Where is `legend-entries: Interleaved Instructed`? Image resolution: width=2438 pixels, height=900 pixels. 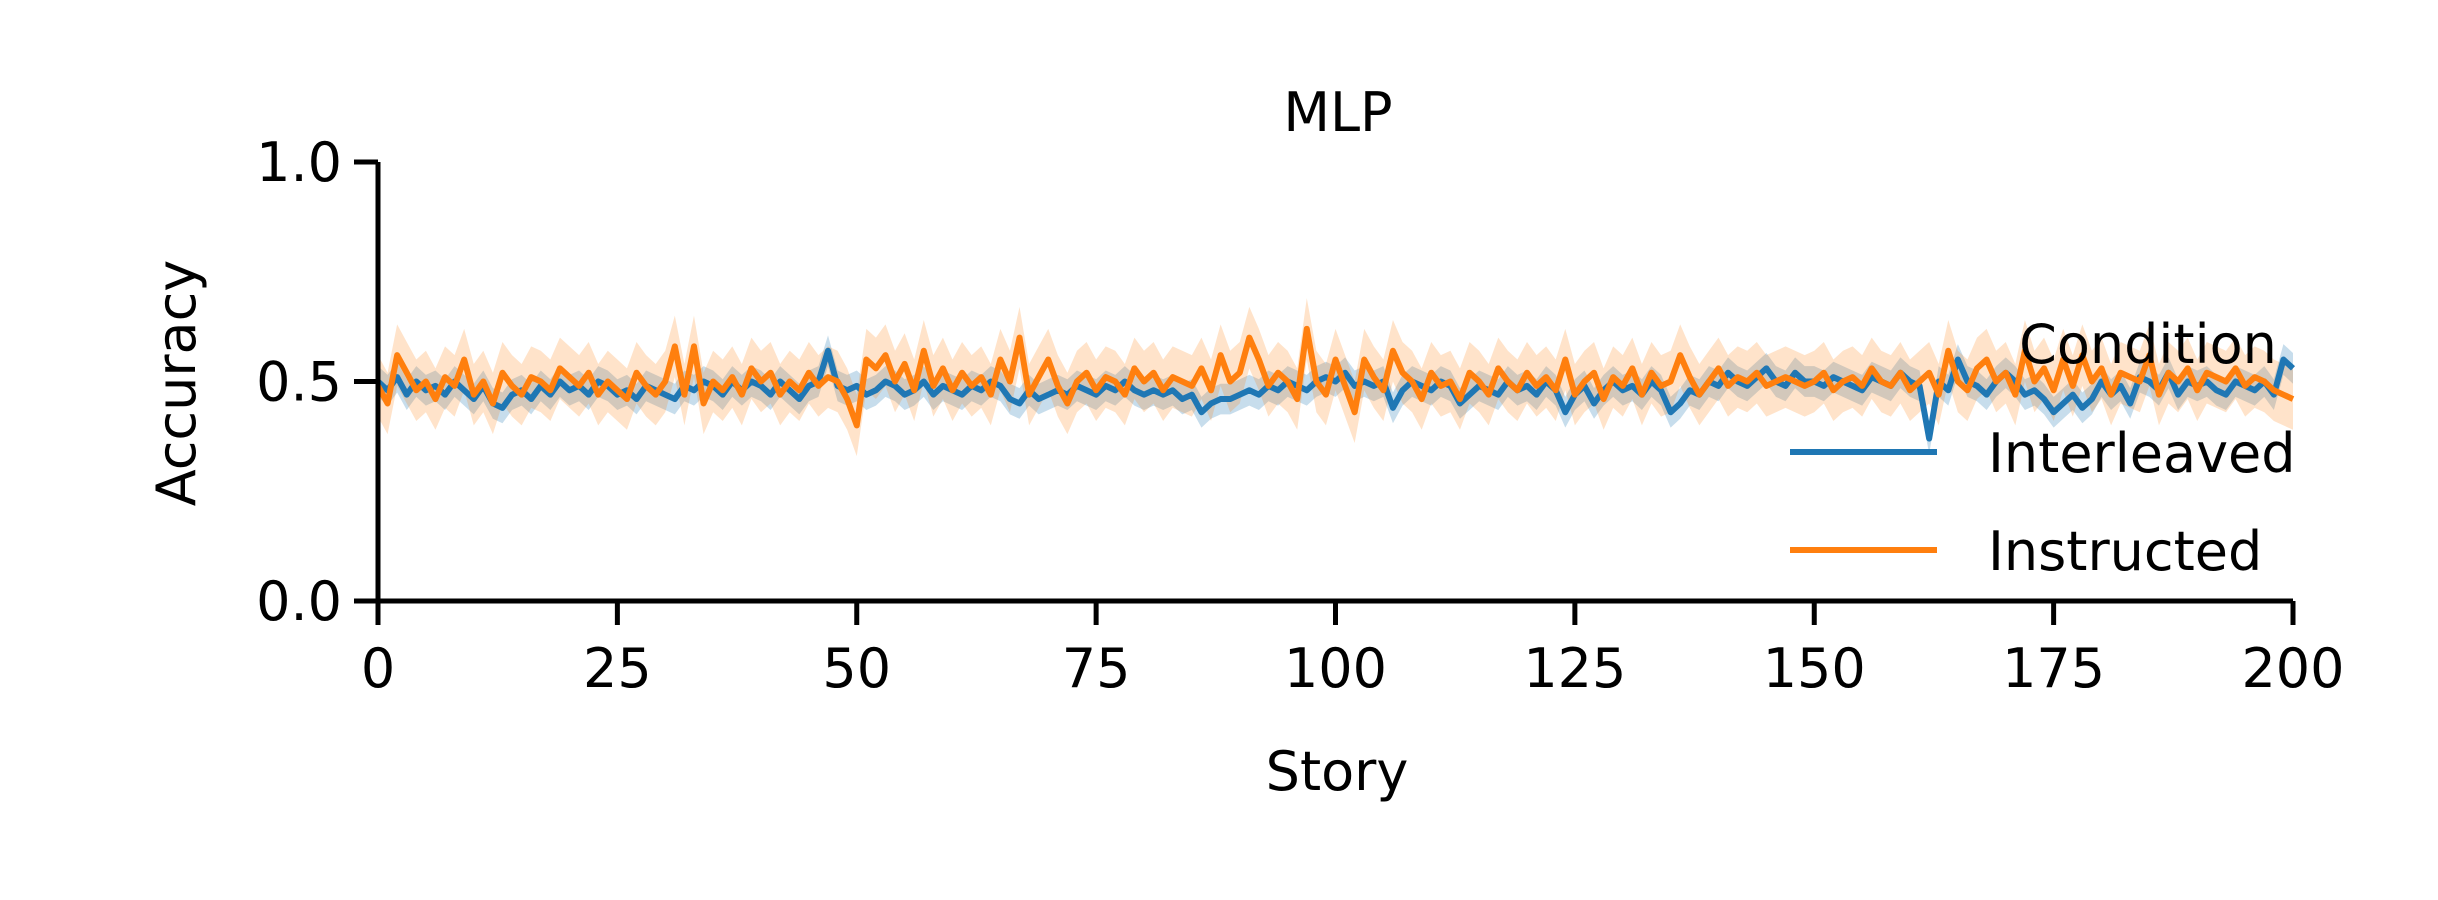 legend-entries: Interleaved Instructed is located at coordinates (2043, 502).